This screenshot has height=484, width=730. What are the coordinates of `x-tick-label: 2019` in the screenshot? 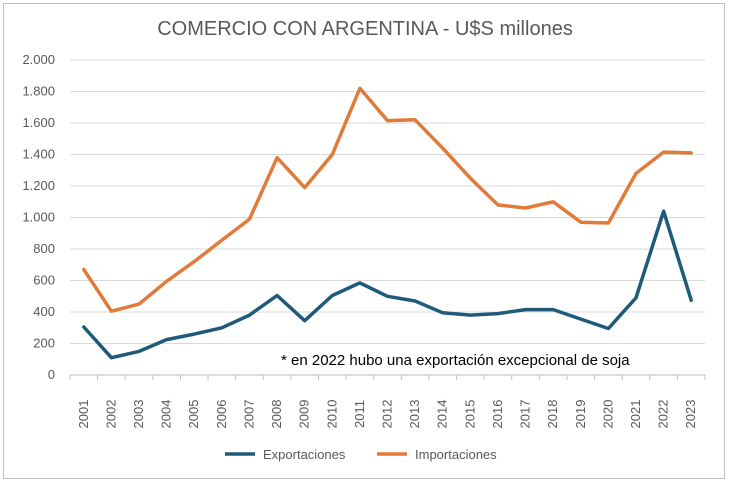 It's located at (580, 414).